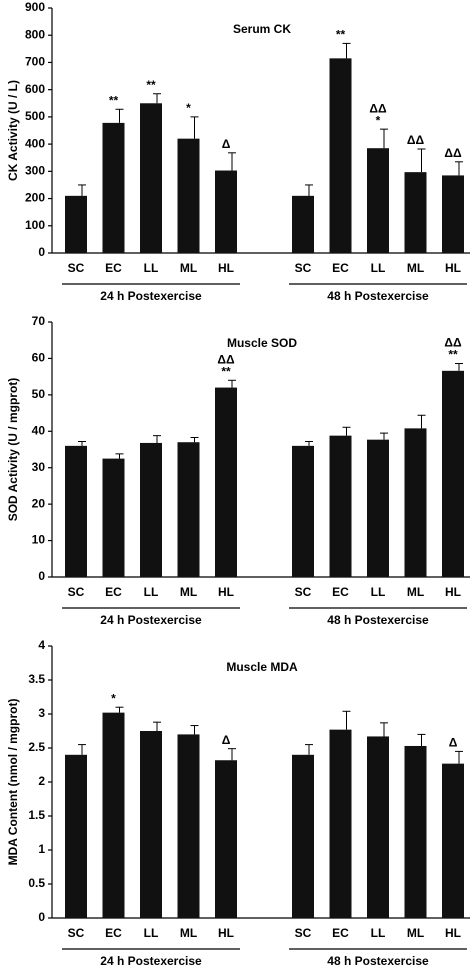  What do you see at coordinates (13, 450) in the screenshot?
I see `y-axis-label: SOD Activity (U / mgprot)` at bounding box center [13, 450].